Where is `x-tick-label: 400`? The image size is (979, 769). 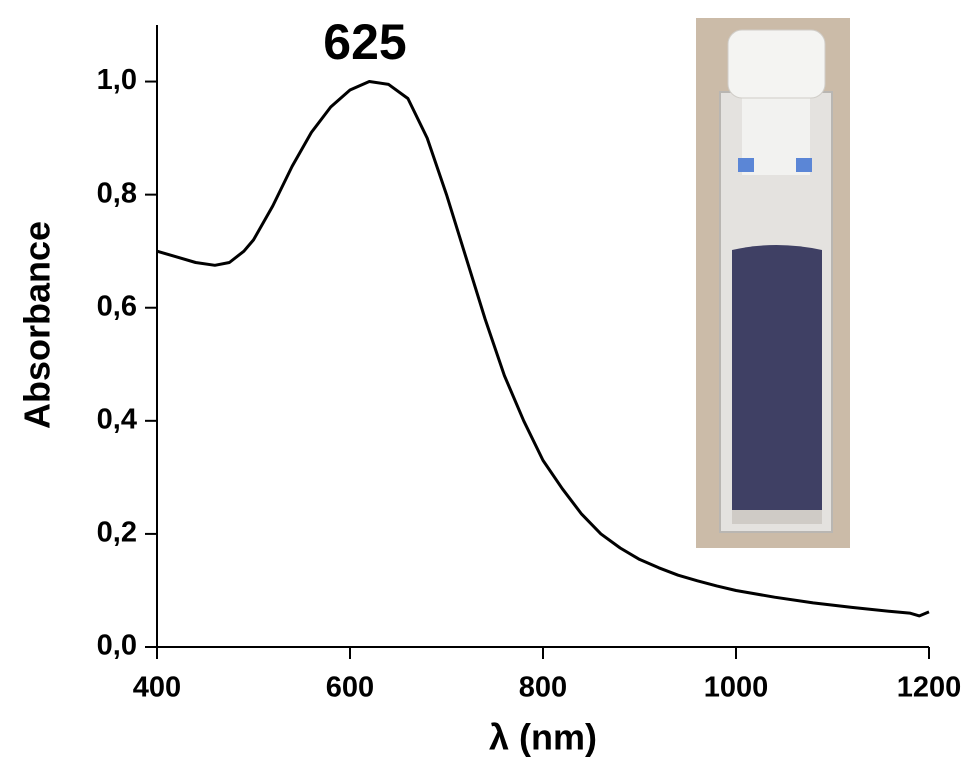
x-tick-label: 400 is located at coordinates (157, 688).